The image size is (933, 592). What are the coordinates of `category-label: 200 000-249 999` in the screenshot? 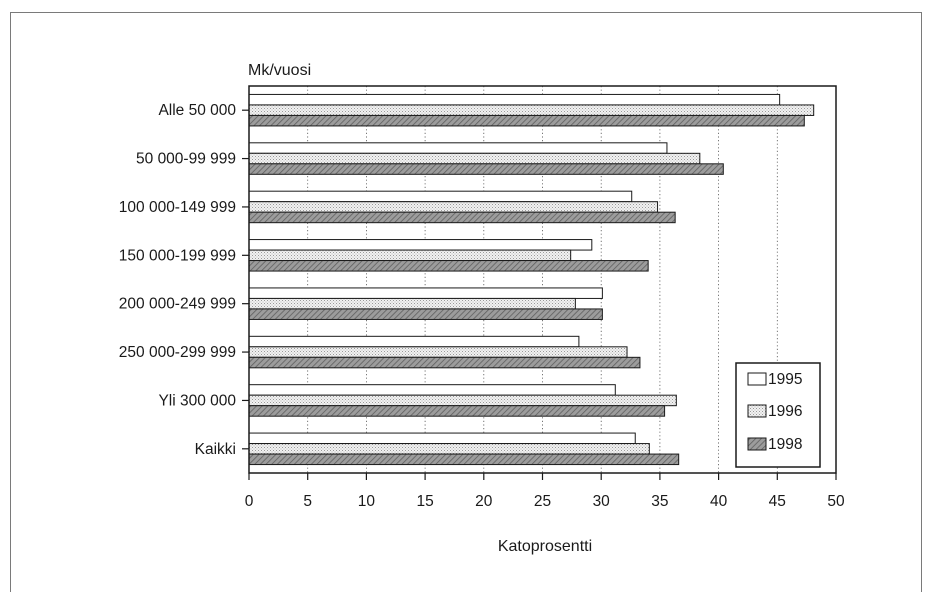 It's located at (177, 304).